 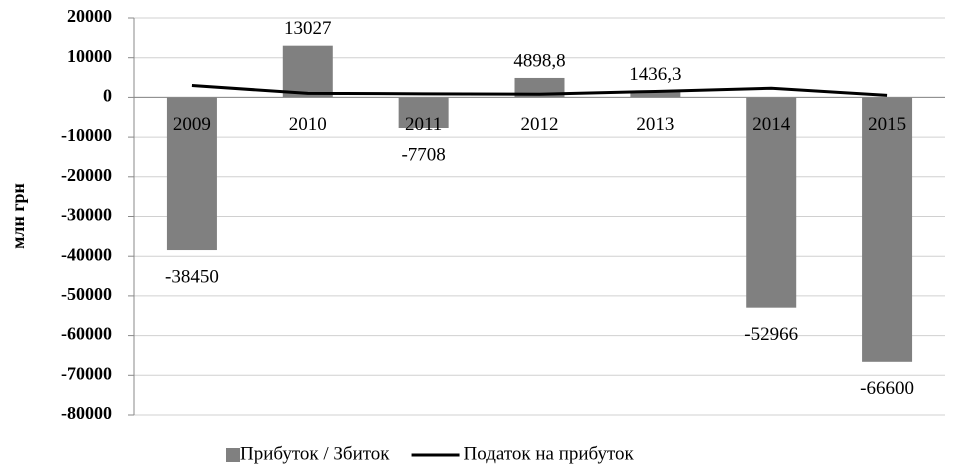 What do you see at coordinates (887, 388) in the screenshot?
I see `data-label: -66600` at bounding box center [887, 388].